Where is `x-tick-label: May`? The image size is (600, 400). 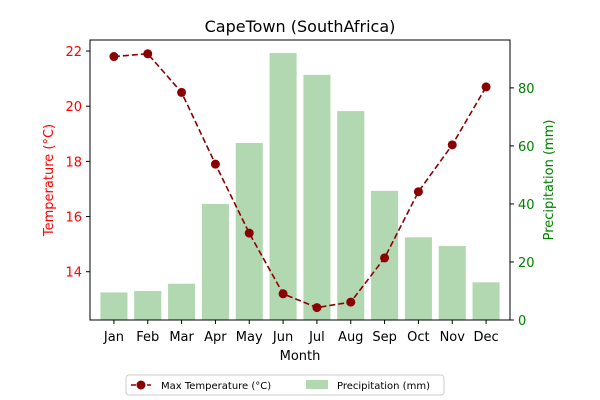 x-tick-label: May is located at coordinates (249, 337).